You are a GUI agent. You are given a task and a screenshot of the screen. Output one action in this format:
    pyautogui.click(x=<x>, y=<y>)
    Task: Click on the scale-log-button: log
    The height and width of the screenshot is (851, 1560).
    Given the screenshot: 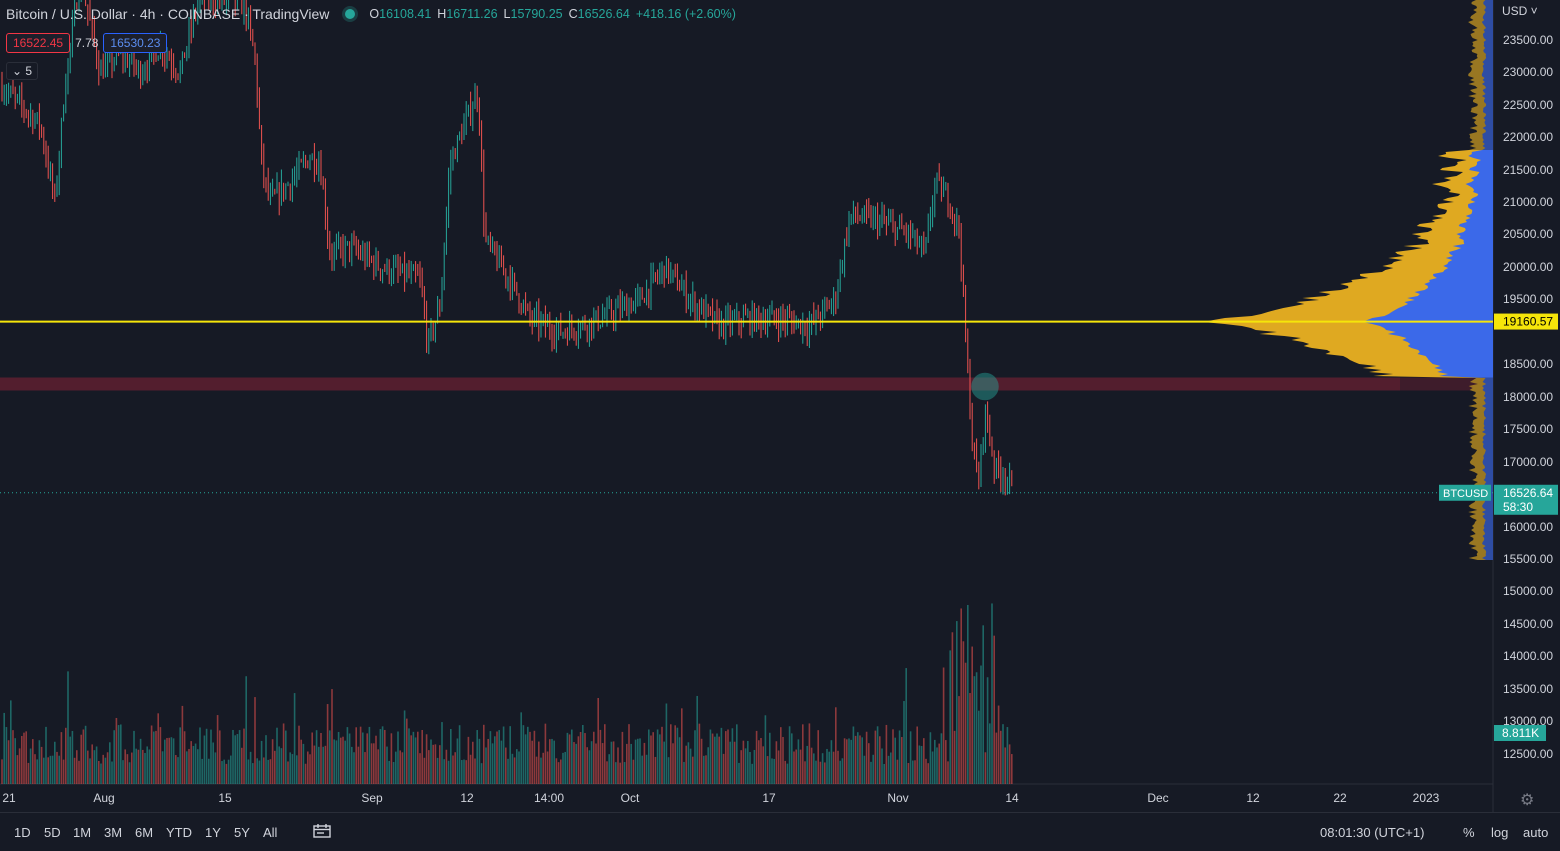 What is the action you would take?
    pyautogui.click(x=1500, y=832)
    